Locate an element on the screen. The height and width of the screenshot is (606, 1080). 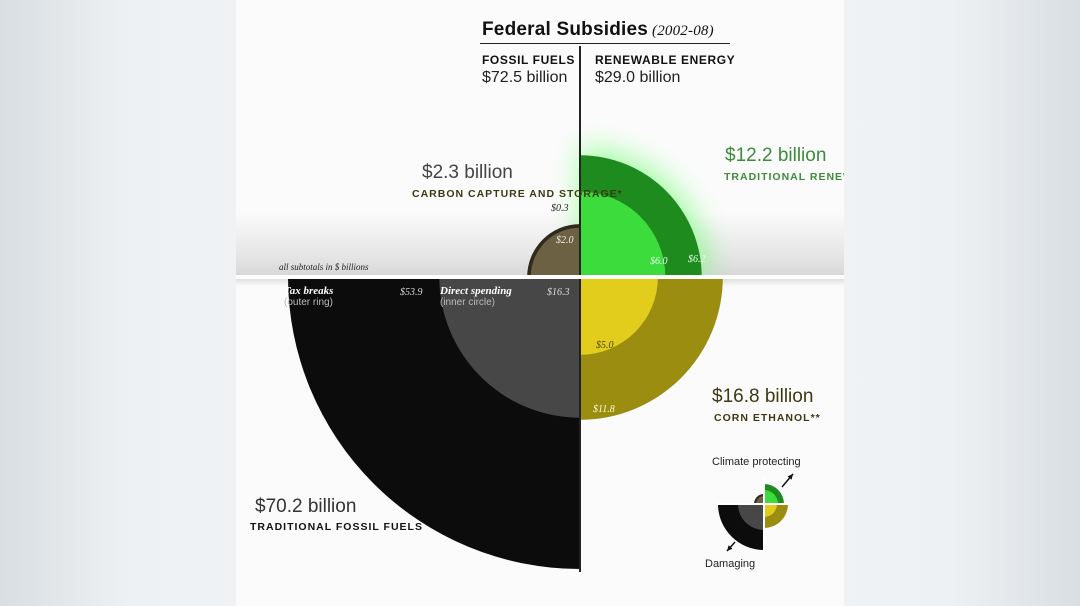
ccs-direct-value: $2.0 is located at coordinates (565, 240).